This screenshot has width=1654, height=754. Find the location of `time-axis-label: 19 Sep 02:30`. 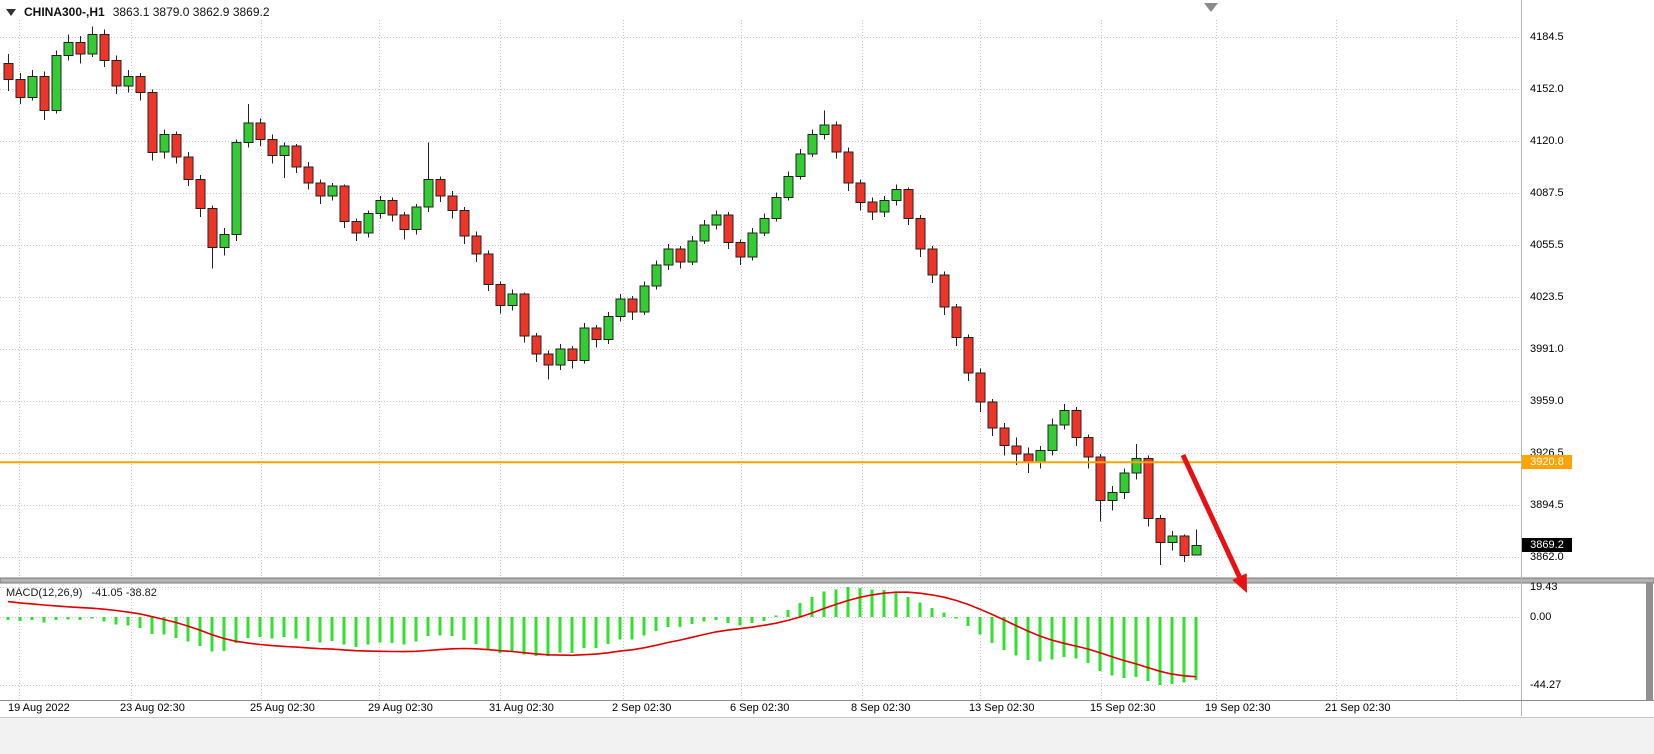

time-axis-label: 19 Sep 02:30 is located at coordinates (1238, 708).